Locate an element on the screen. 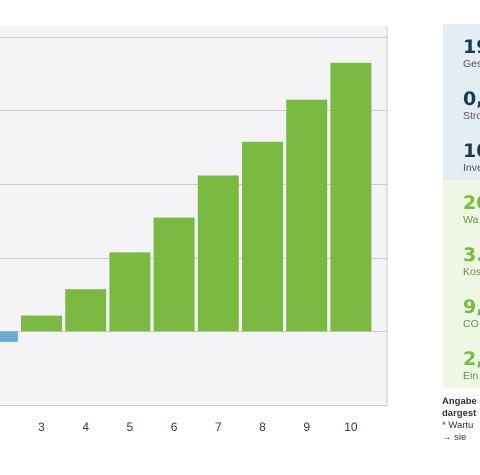  x-tick-label-5: 5 is located at coordinates (130, 427).